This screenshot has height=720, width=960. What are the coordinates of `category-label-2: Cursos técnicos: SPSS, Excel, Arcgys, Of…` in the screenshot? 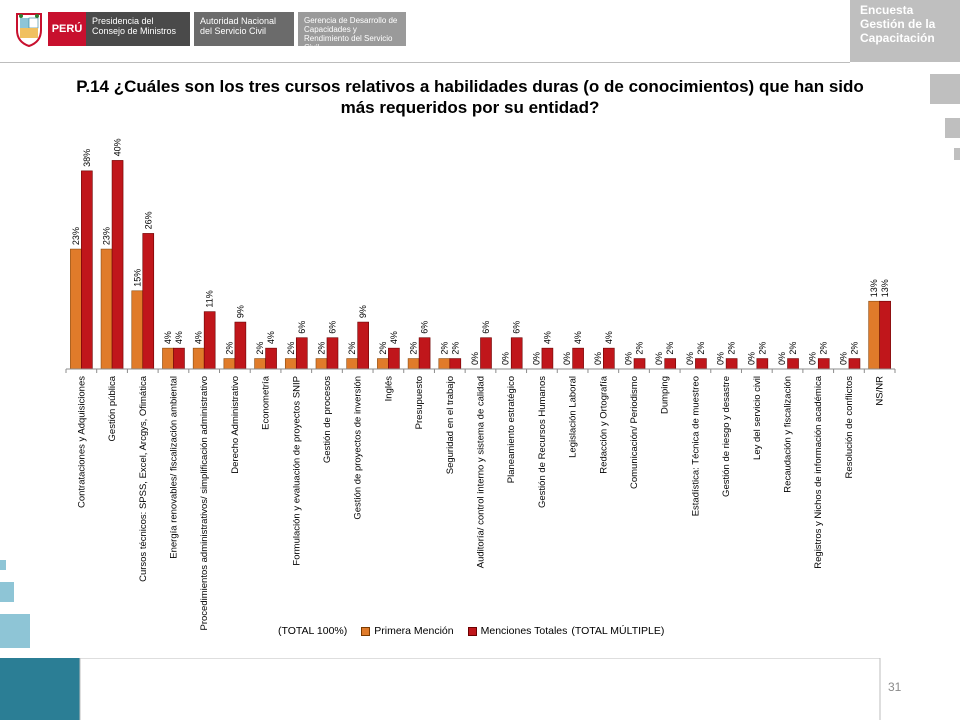 It's located at (143, 478).